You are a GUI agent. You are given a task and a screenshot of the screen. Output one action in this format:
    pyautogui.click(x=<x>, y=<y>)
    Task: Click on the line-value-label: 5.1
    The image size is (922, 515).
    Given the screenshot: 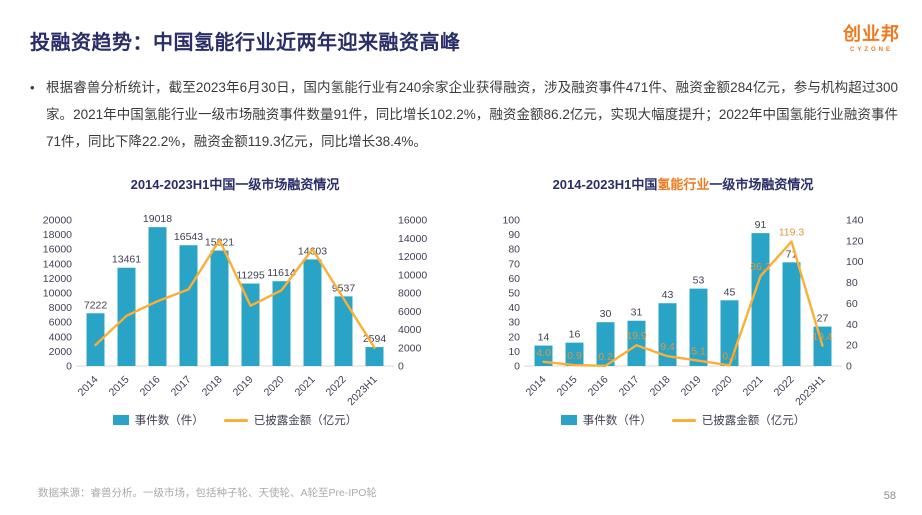 What is the action you would take?
    pyautogui.click(x=698, y=352)
    